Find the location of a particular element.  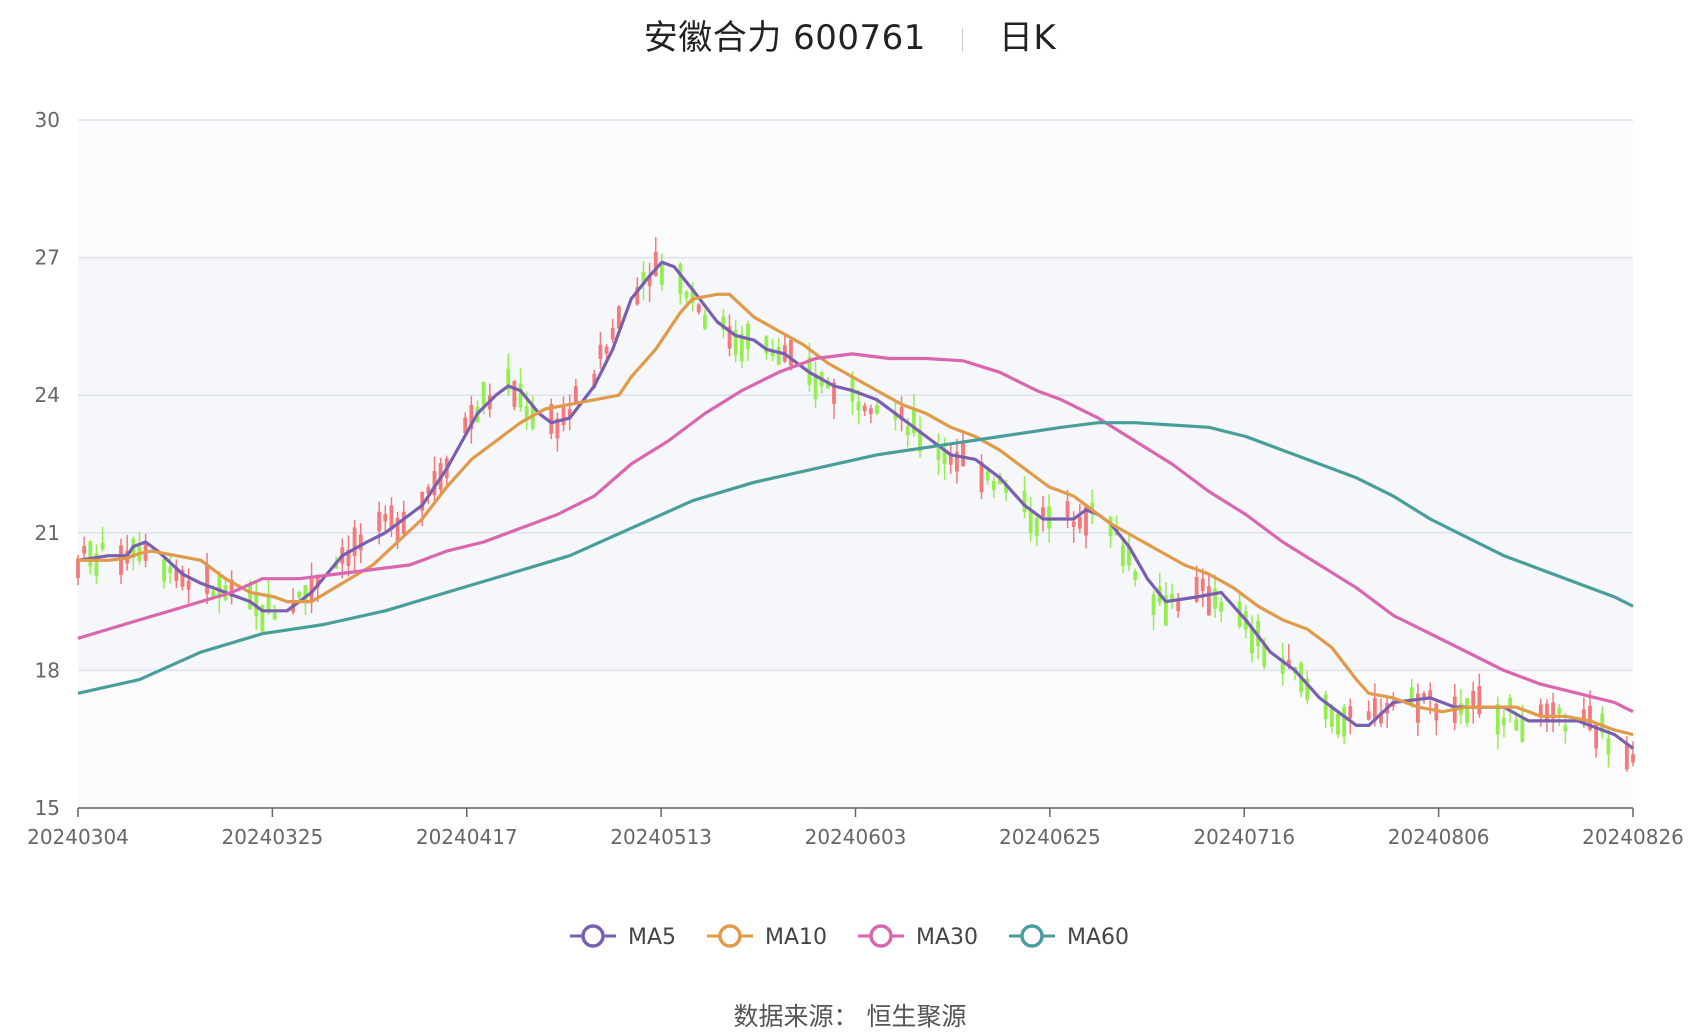

legend-label-ma5: MA5 is located at coordinates (652, 937).